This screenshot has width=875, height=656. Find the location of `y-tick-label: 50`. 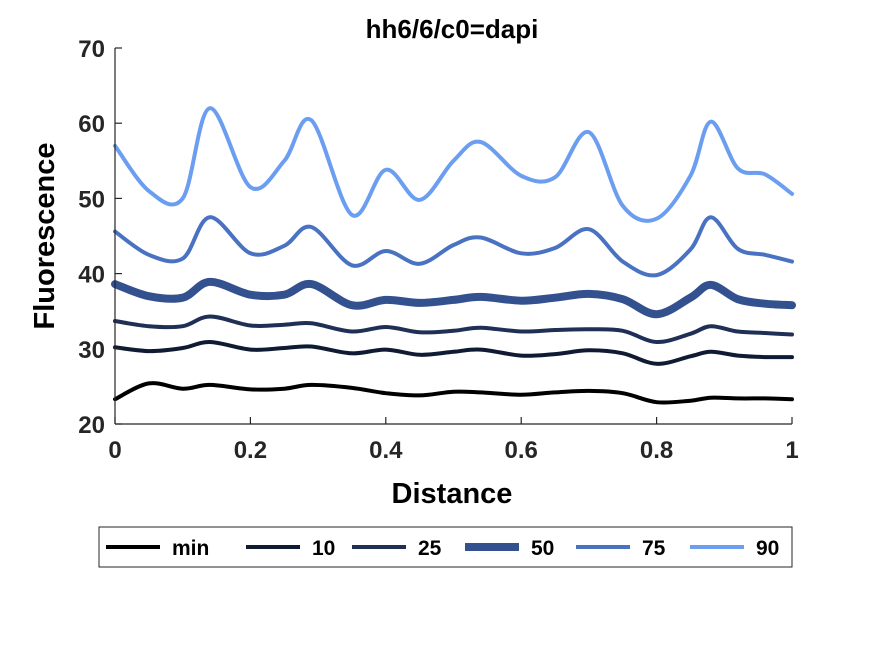

y-tick-label: 50 is located at coordinates (91, 199).